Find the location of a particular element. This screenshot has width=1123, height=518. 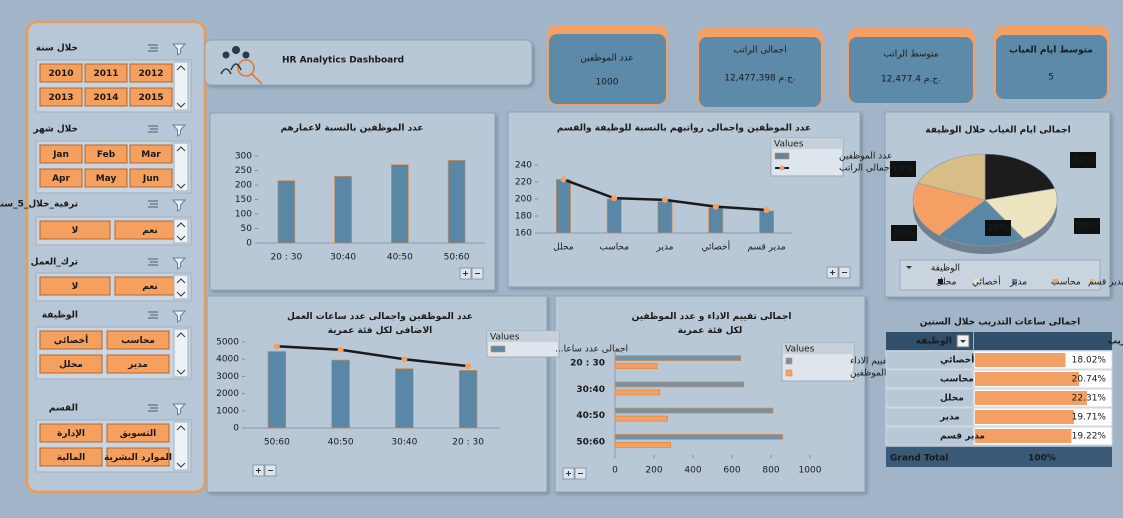

slicer-button-label: Mar is located at coordinates (151, 155).